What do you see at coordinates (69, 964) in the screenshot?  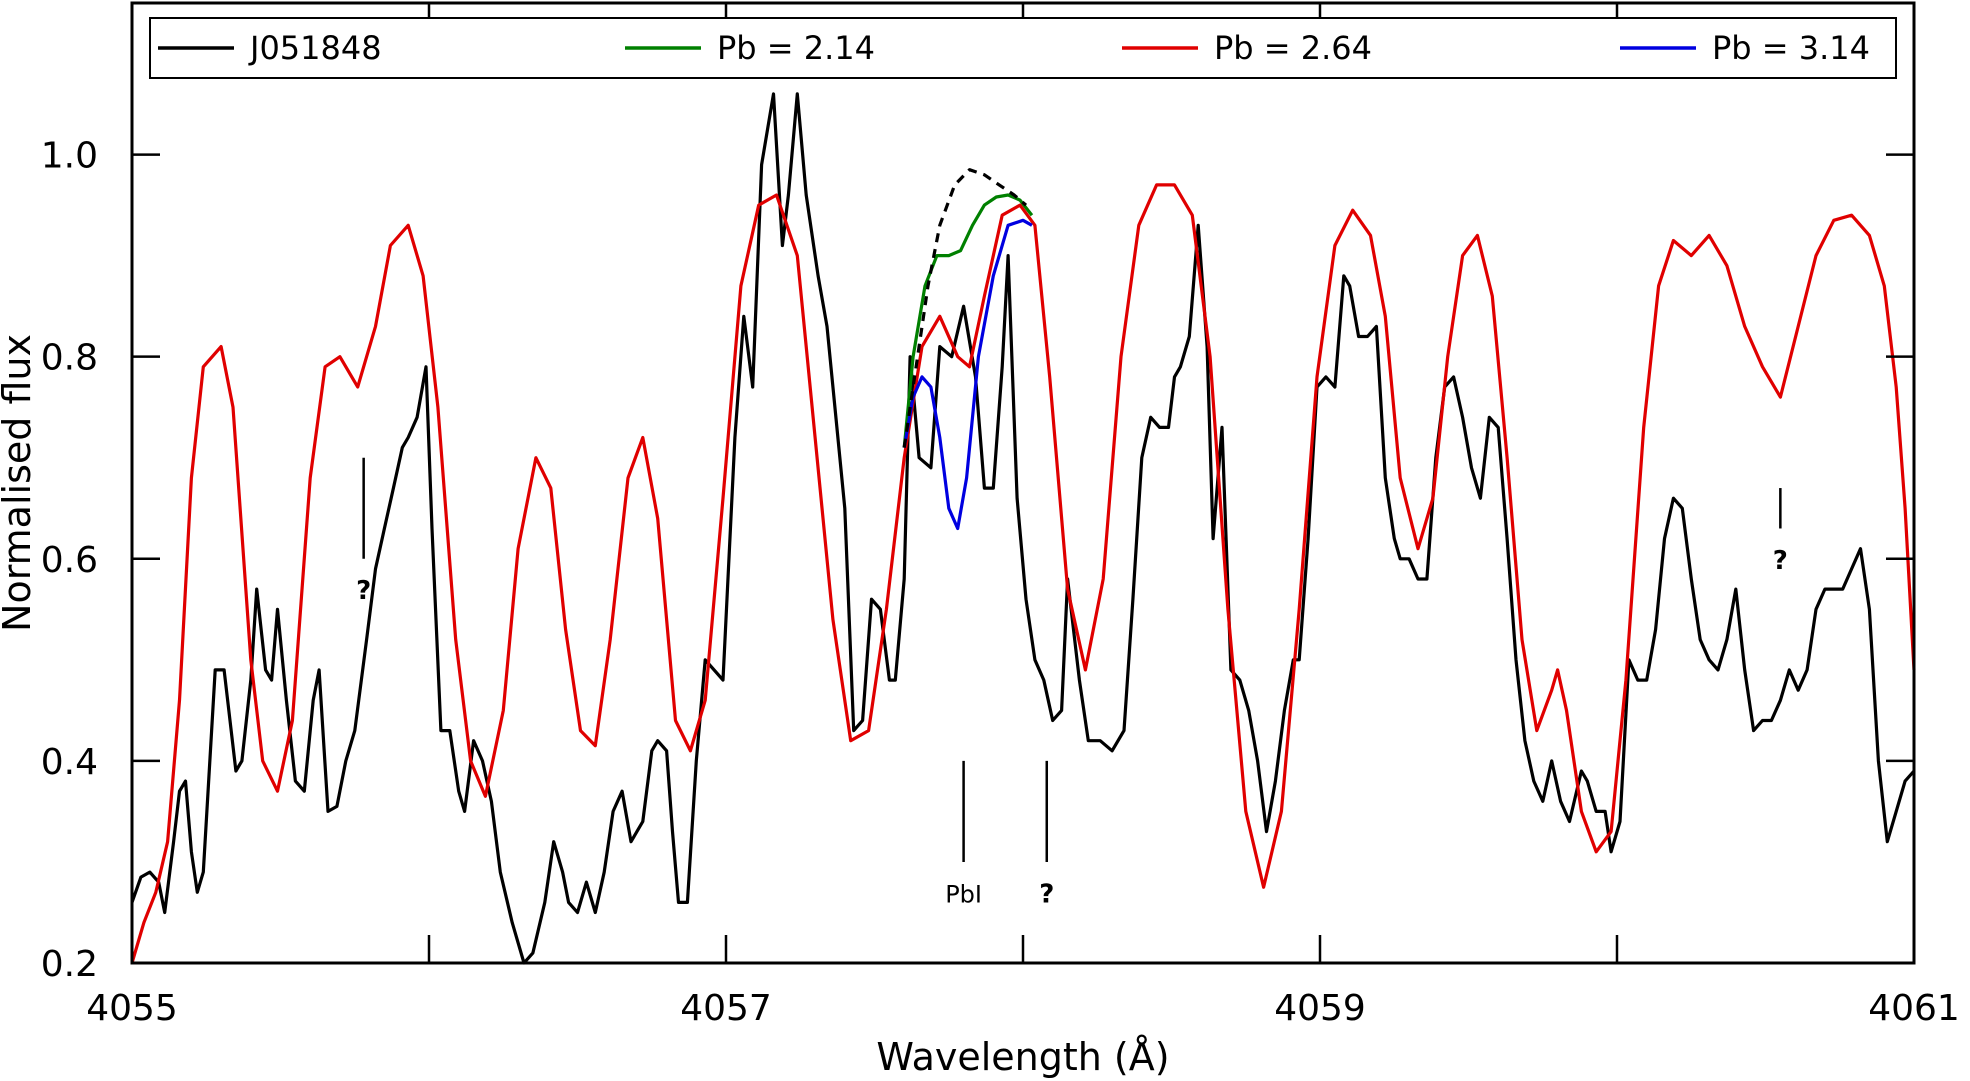 I see `y-tick-label: 0.2` at bounding box center [69, 964].